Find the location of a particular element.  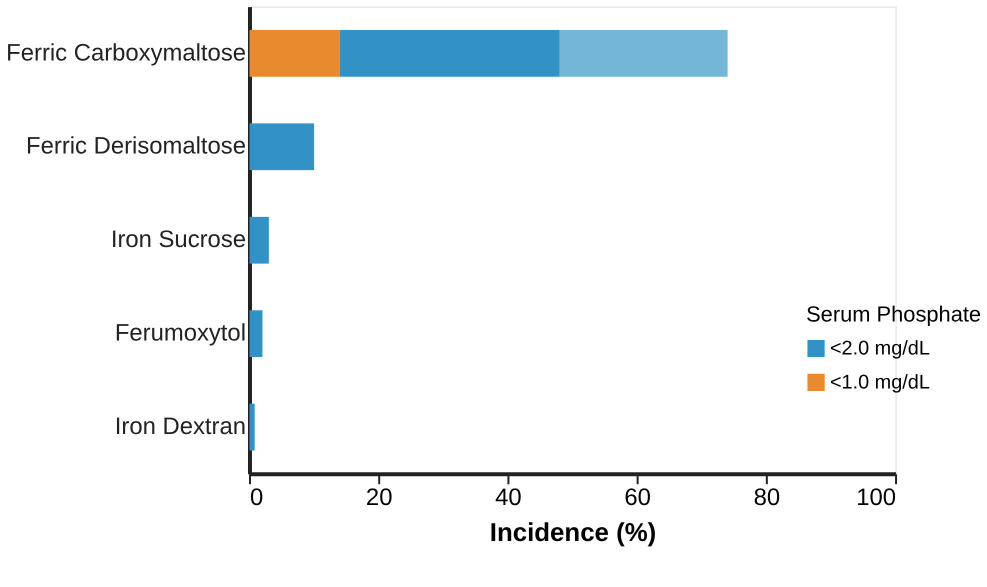

y-tick-label: Ferumoxytol is located at coordinates (180, 333).